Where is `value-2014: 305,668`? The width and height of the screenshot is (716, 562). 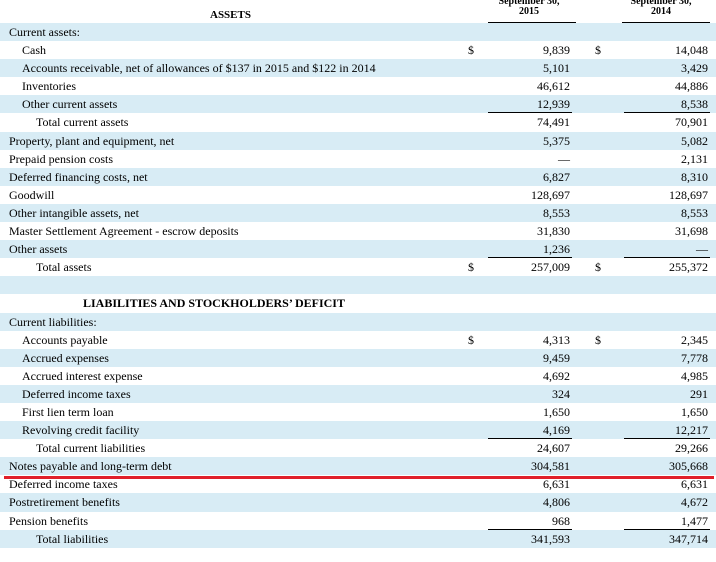 value-2014: 305,668 is located at coordinates (688, 466).